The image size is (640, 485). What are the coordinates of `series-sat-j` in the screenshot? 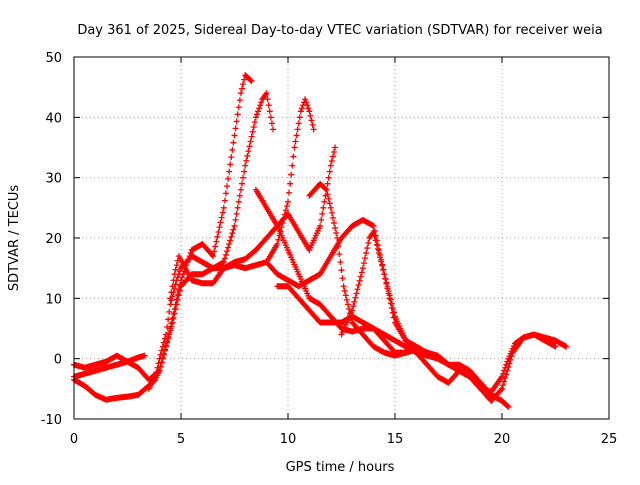 It's located at (416, 339).